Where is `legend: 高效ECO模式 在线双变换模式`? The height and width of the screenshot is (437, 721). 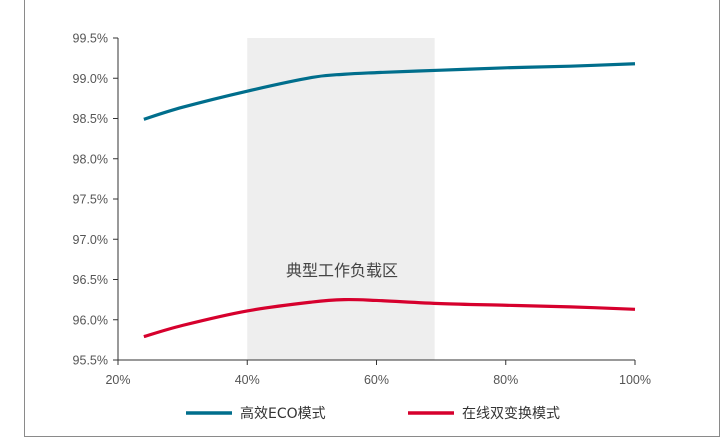 legend: 高效ECO模式 在线双变换模式 is located at coordinates (373, 413).